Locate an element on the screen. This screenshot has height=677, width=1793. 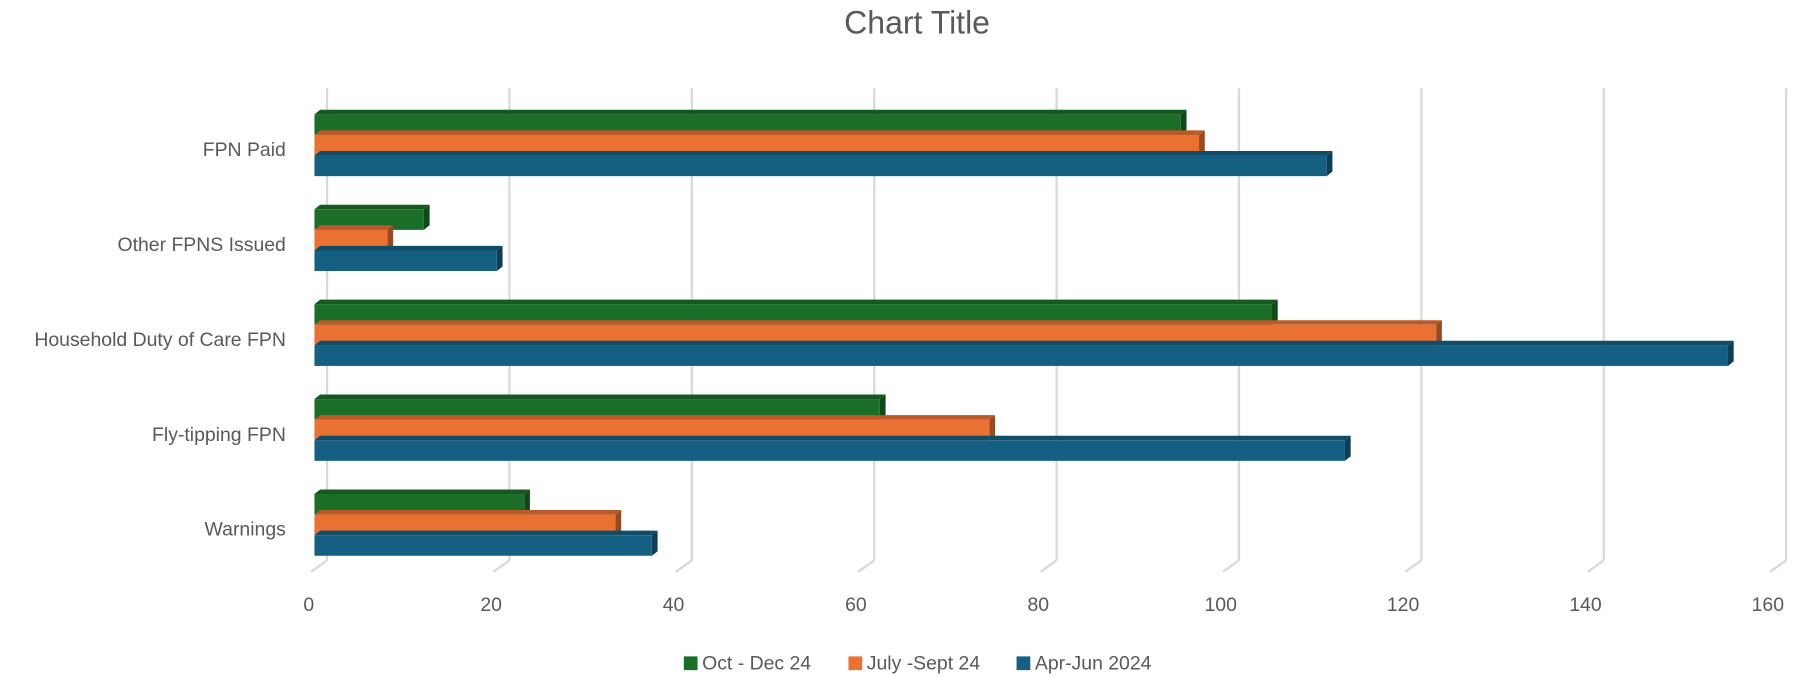
legend-label: July -Sept 24 is located at coordinates (924, 664).